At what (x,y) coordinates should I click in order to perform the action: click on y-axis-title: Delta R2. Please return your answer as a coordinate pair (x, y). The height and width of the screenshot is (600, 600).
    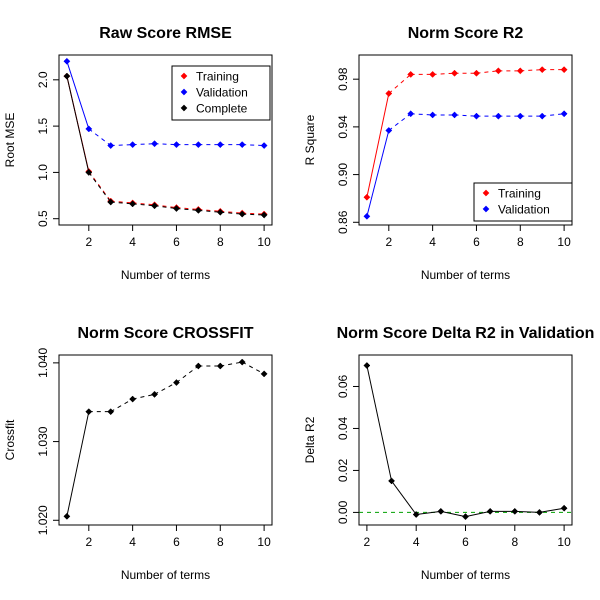
    Looking at the image, I should click on (310, 439).